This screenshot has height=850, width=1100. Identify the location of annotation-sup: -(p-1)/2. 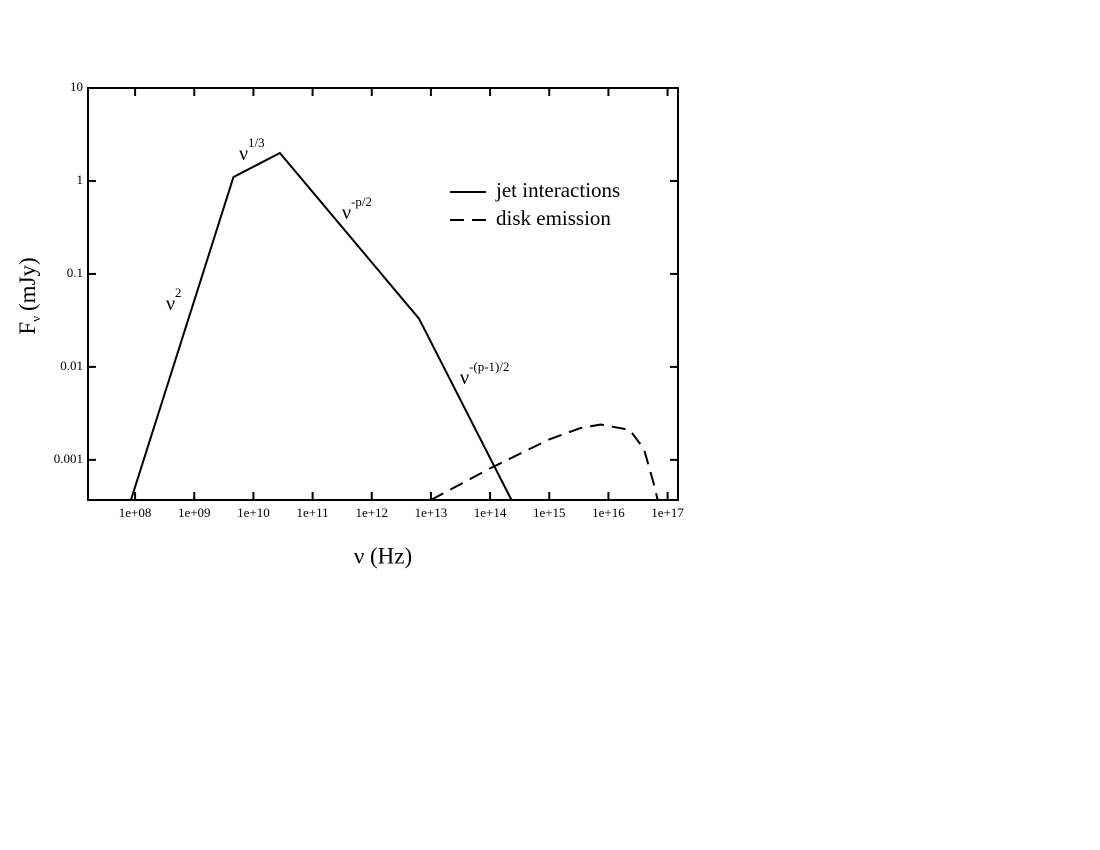
(489, 366).